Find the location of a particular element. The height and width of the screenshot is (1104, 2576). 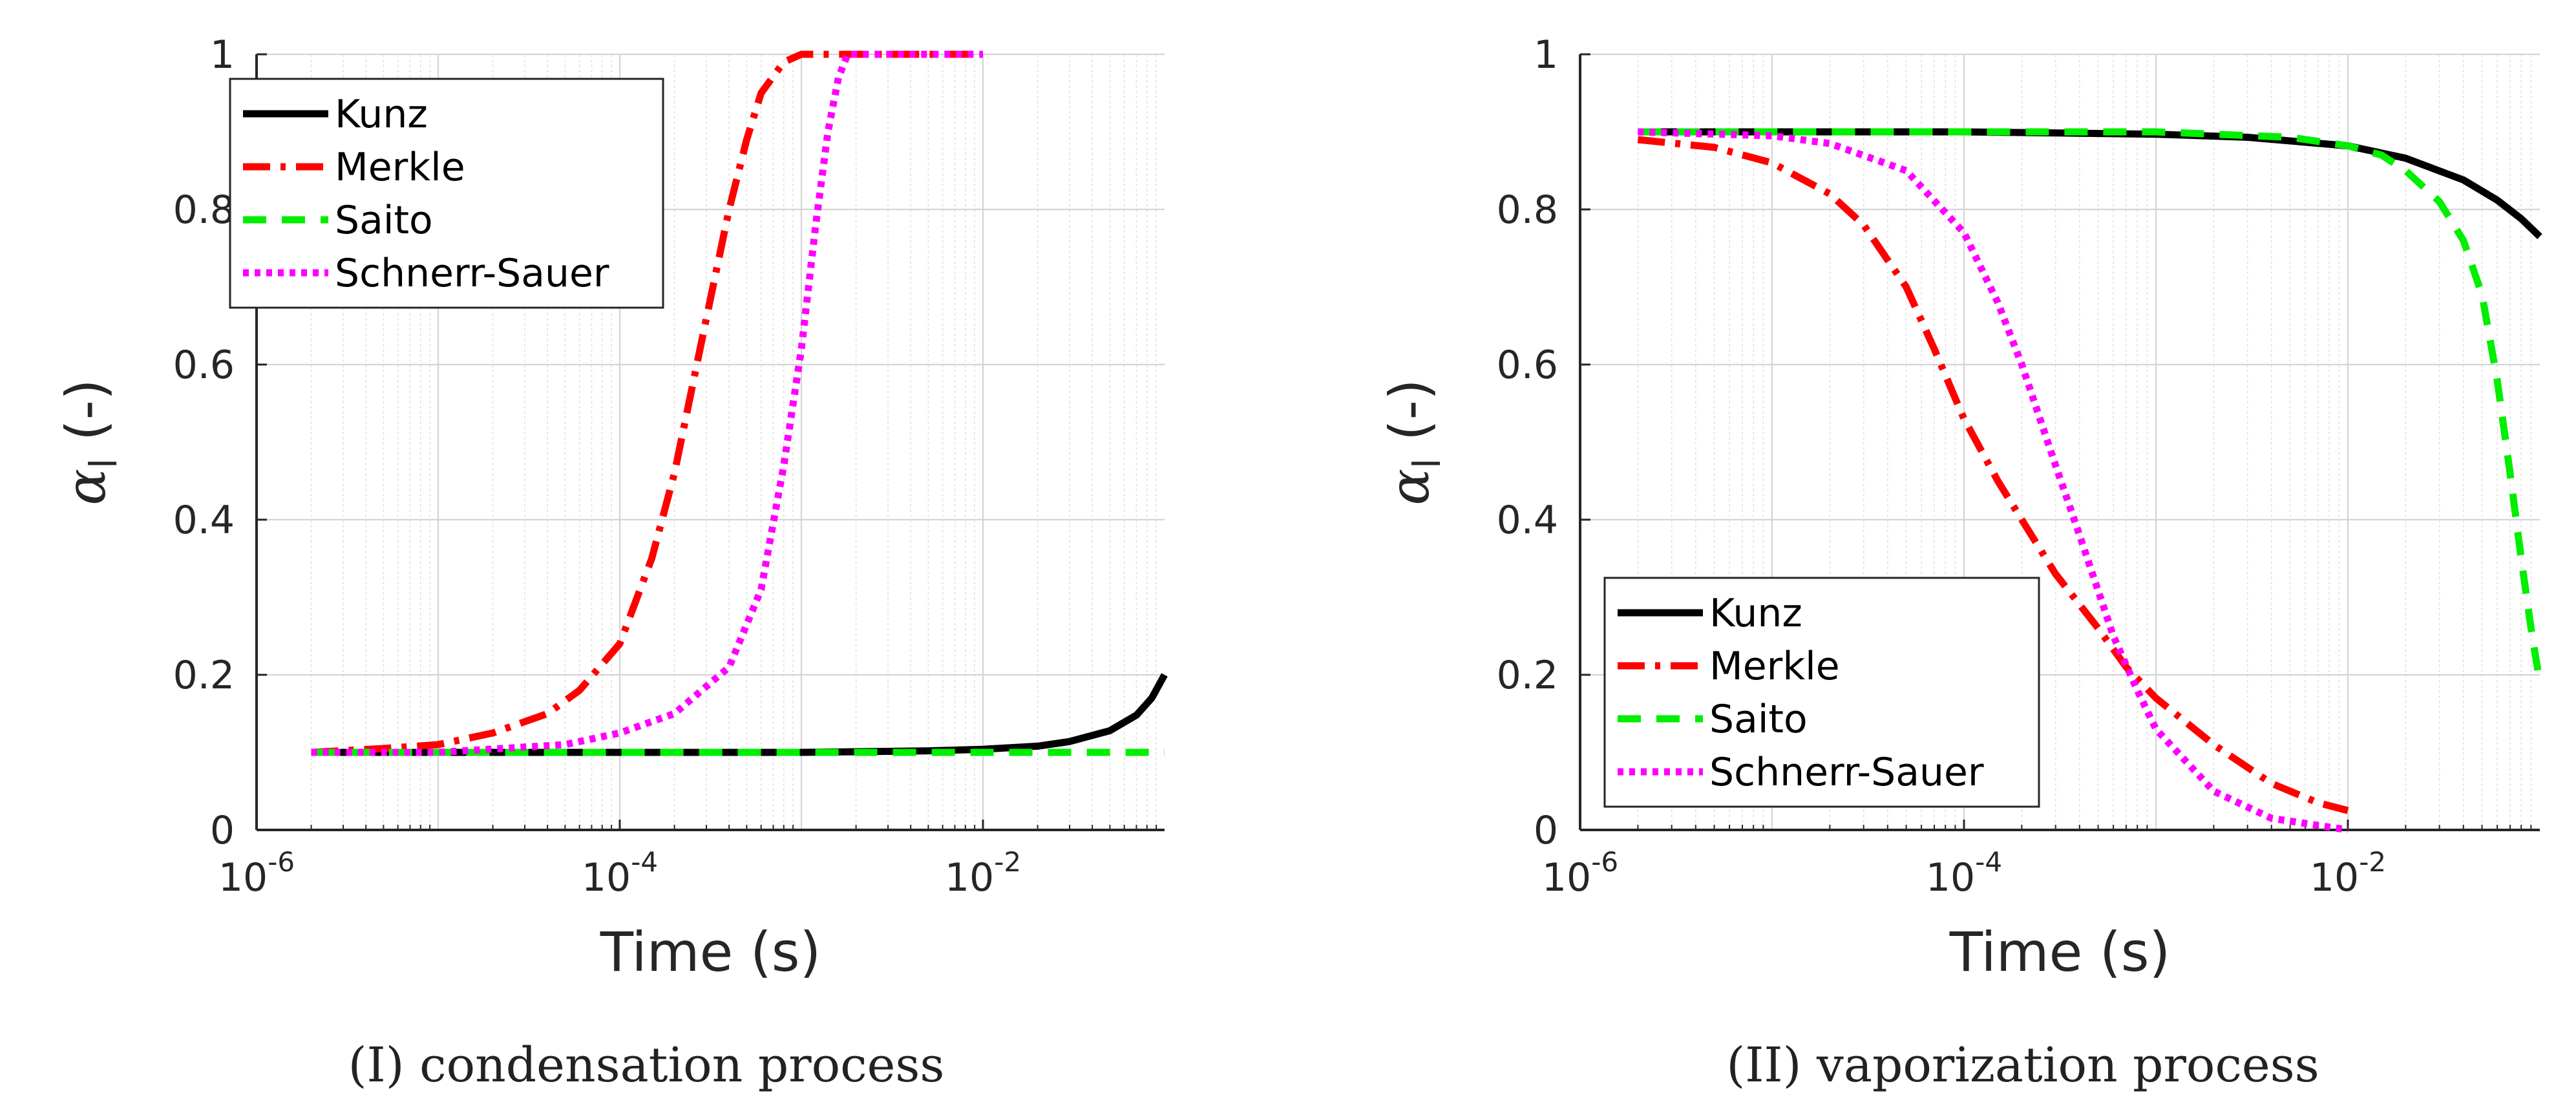

panel-caption: (I) condensation process is located at coordinates (646, 1065).